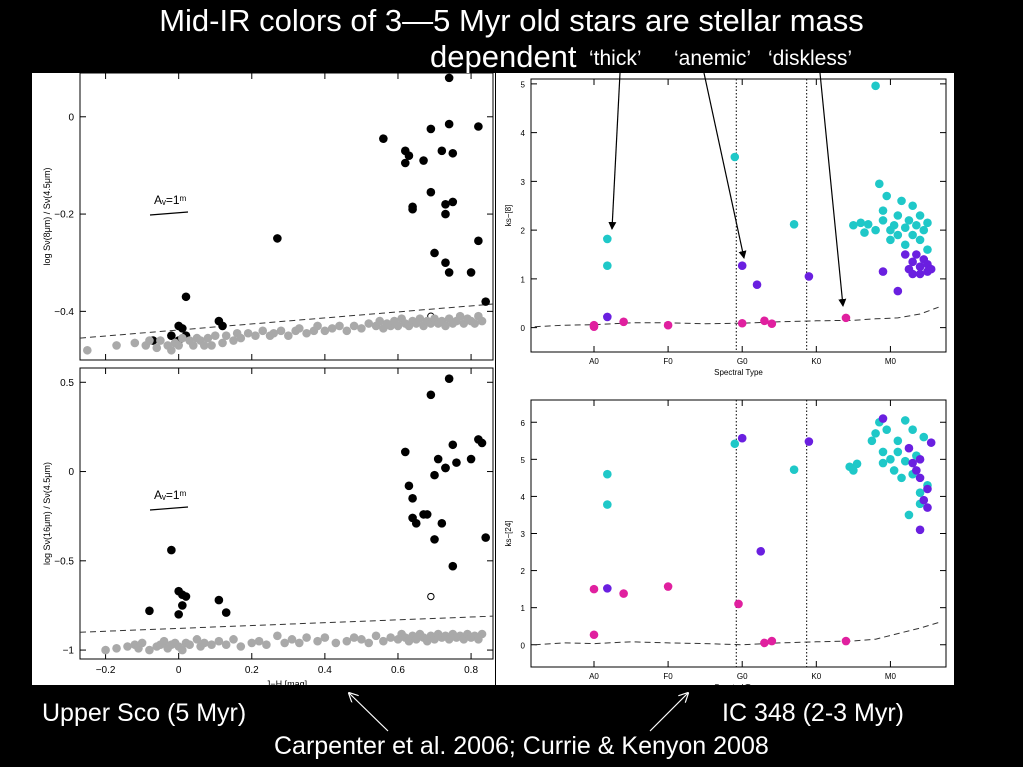 Image resolution: width=1023 pixels, height=767 pixels. Describe the element at coordinates (179, 670) in the screenshot. I see `x-tick-label: 0` at that location.